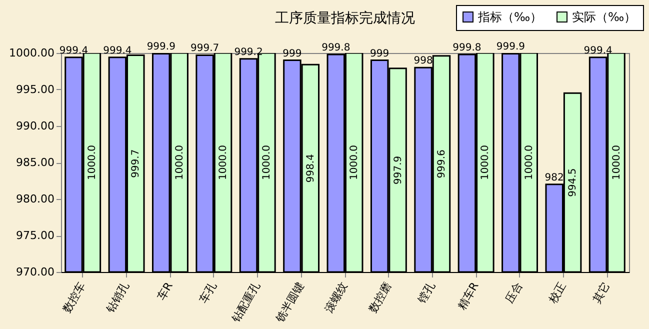 This screenshot has height=329, width=649. Describe the element at coordinates (509, 17) in the screenshot. I see `legend-label: 指标（‰）` at that location.